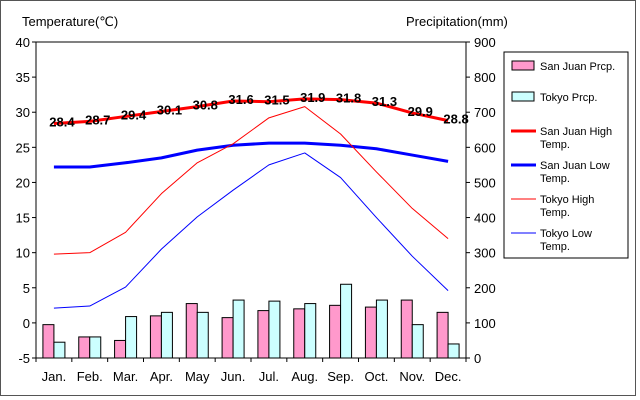 Image resolution: width=640 pixels, height=400 pixels. What do you see at coordinates (23, 253) in the screenshot?
I see `left-tick-label: 10` at bounding box center [23, 253].